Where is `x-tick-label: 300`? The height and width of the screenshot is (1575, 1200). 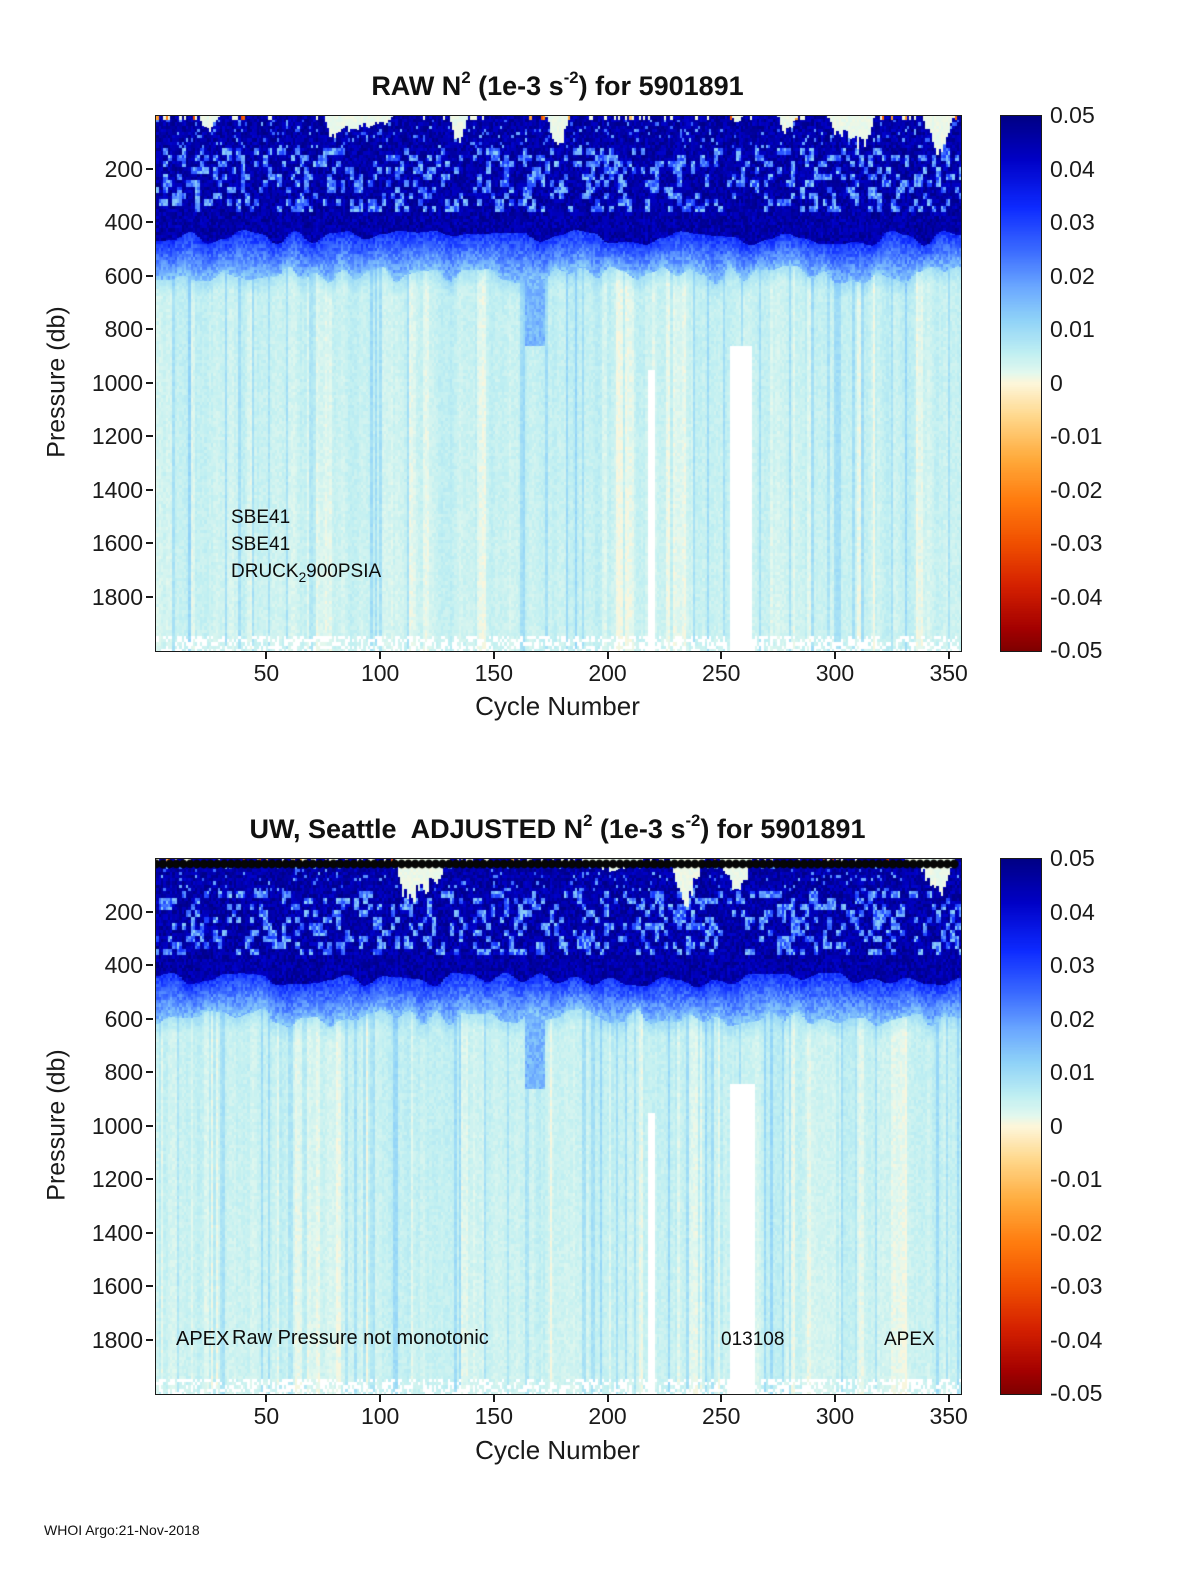 x-tick-label: 300 is located at coordinates (835, 1416).